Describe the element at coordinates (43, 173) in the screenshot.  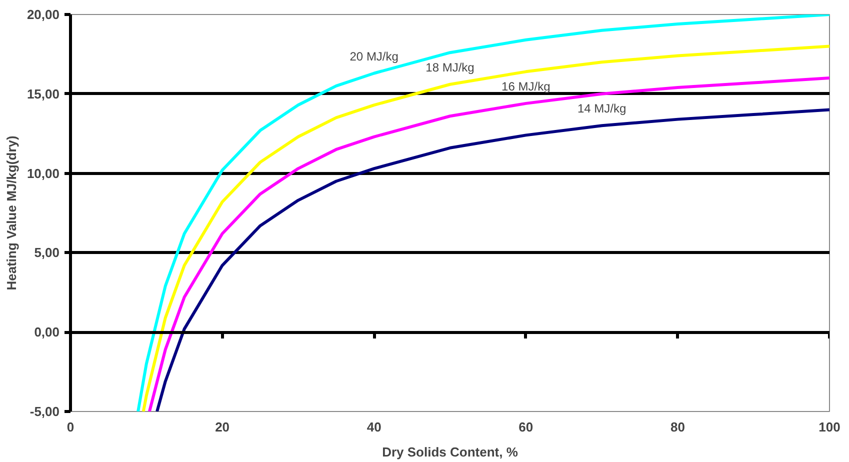
I see `y-tick-label: 10,00` at that location.